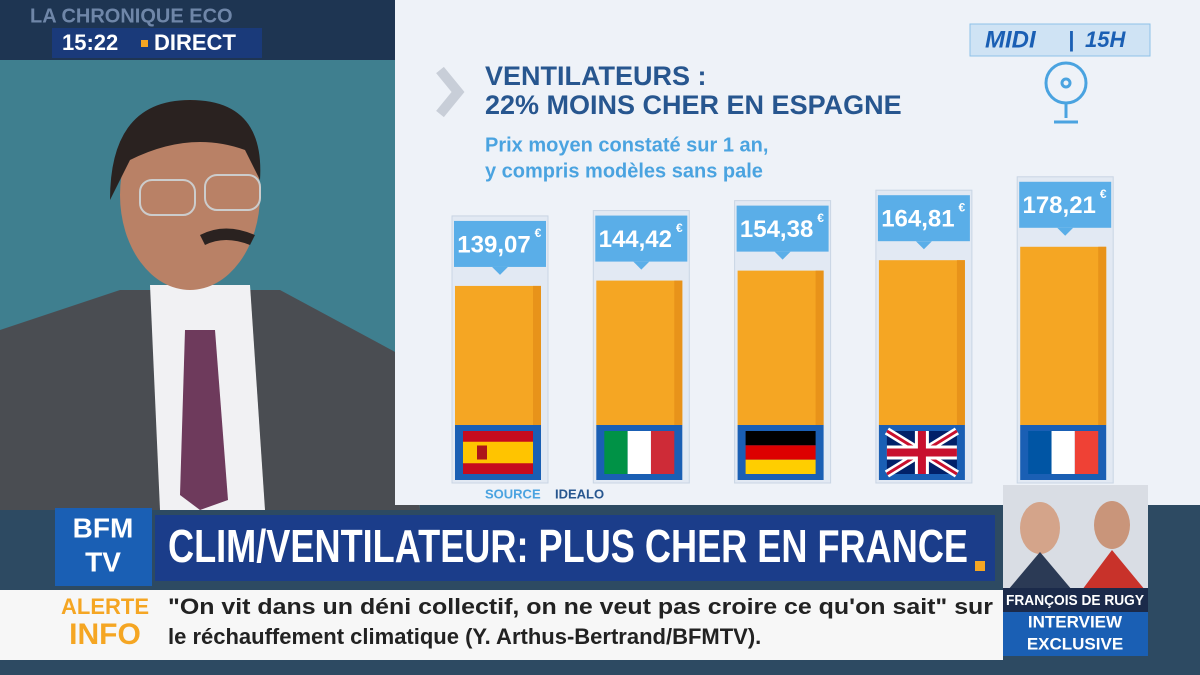 The height and width of the screenshot is (675, 1200). Describe the element at coordinates (90, 42) in the screenshot. I see `clock-time: 15:22` at that location.